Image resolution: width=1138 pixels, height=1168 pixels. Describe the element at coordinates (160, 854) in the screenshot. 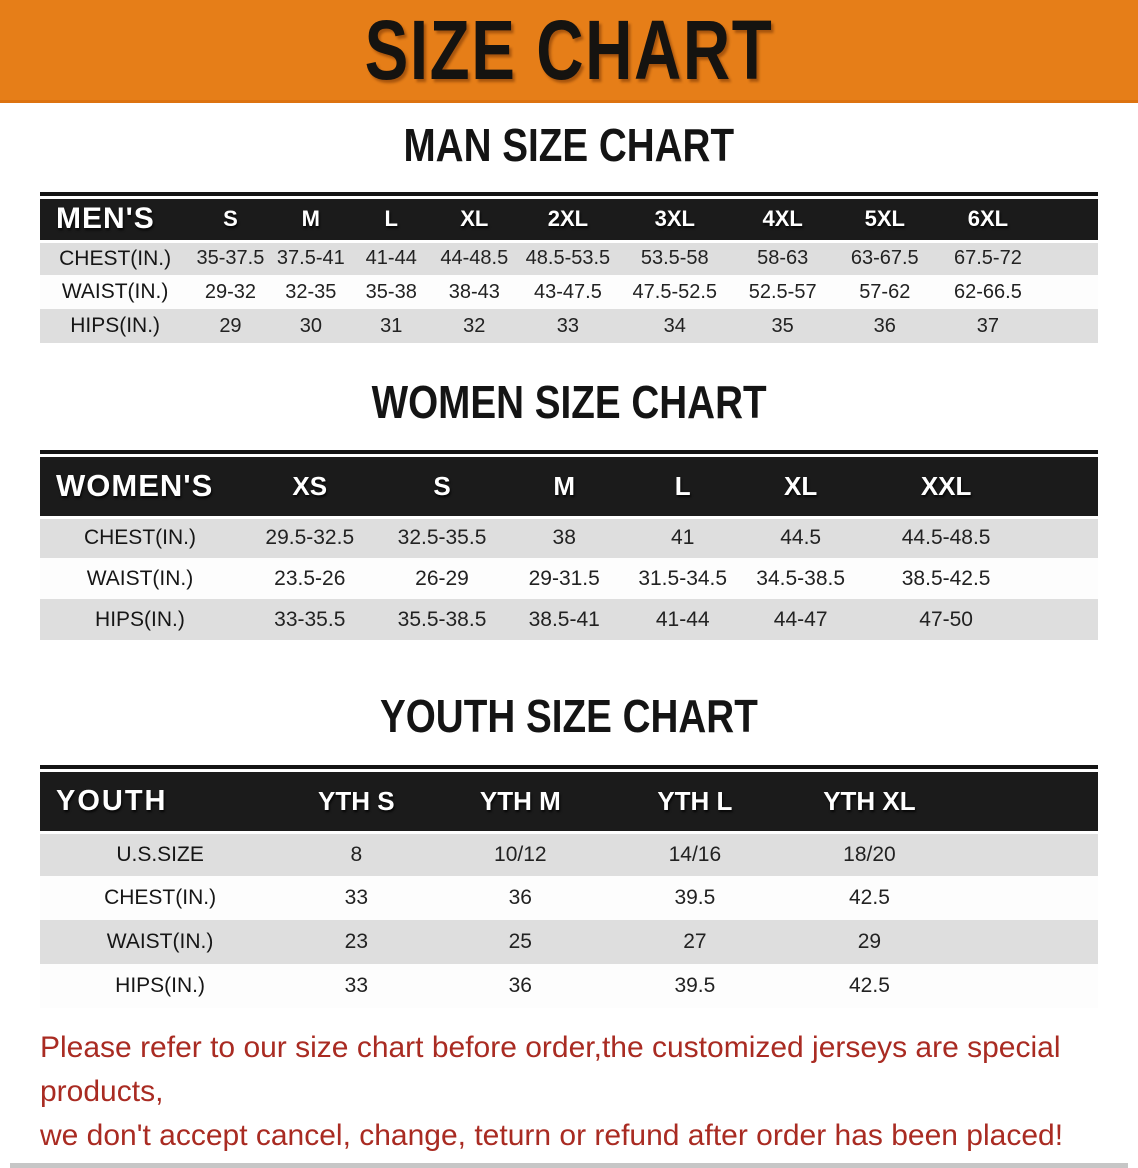

I see `measure-label: U.S.SIZE` at that location.